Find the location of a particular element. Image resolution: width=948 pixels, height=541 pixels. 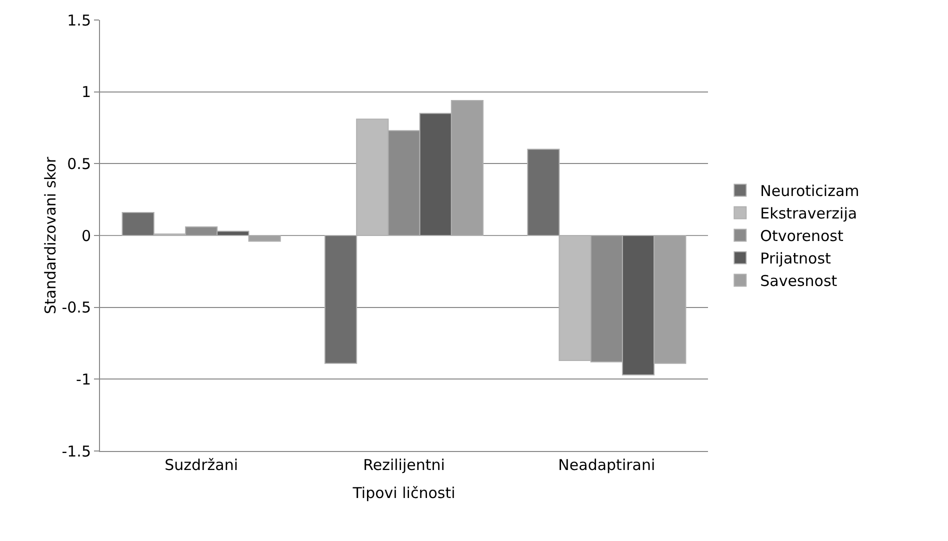

x-axis-title: Tipovi ličnosti is located at coordinates (404, 493).